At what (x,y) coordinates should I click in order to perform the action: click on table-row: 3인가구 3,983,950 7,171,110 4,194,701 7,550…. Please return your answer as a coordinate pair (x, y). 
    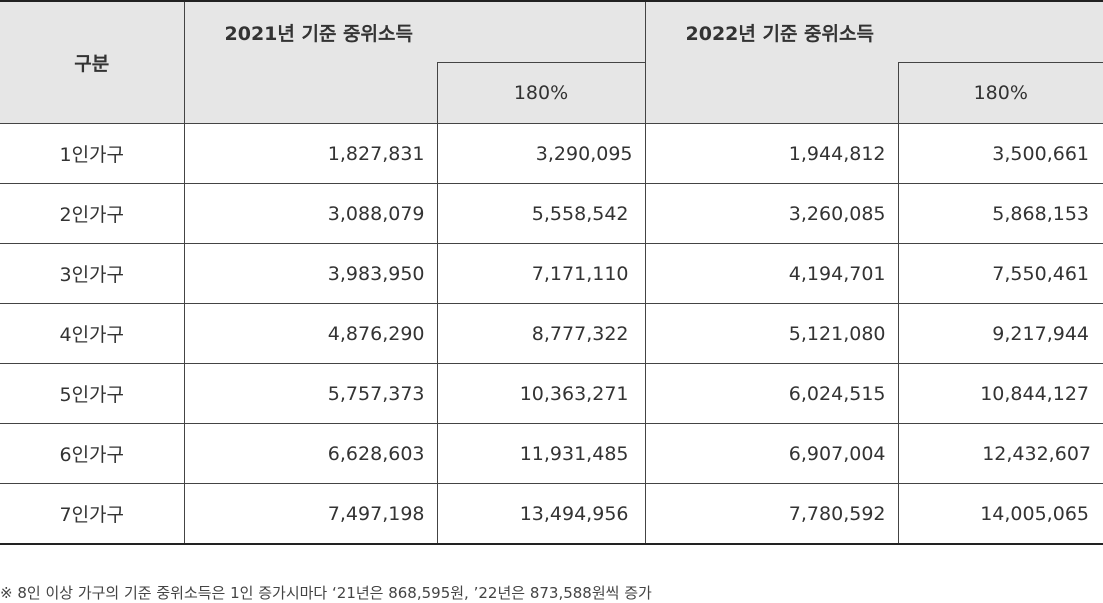
    Looking at the image, I should click on (551, 273).